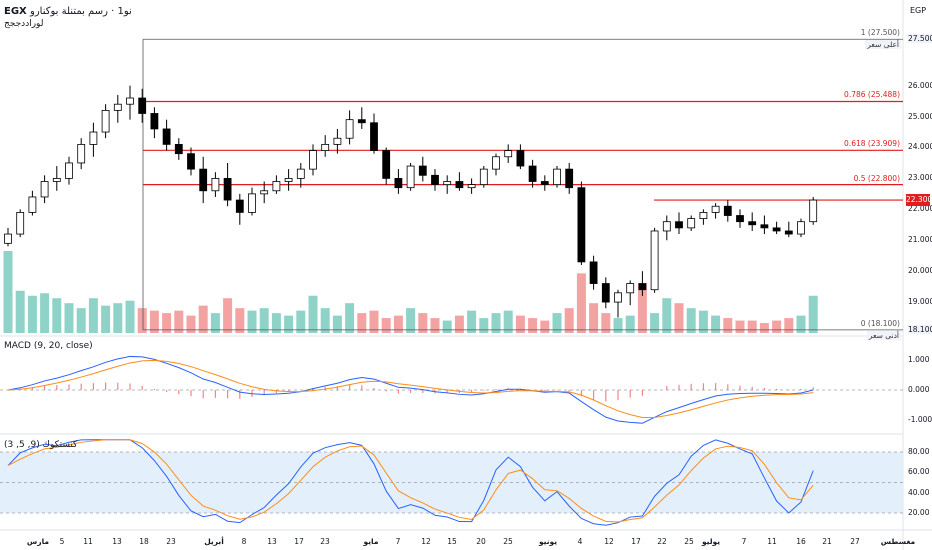 The width and height of the screenshot is (932, 550). I want to click on fib-level-label: 0.618 (23.909), so click(872, 144).